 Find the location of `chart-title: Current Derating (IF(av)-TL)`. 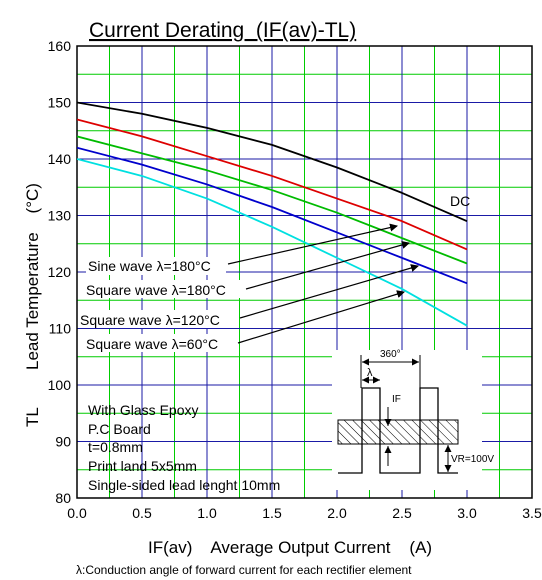

chart-title: Current Derating (IF(av)-TL) is located at coordinates (222, 30).